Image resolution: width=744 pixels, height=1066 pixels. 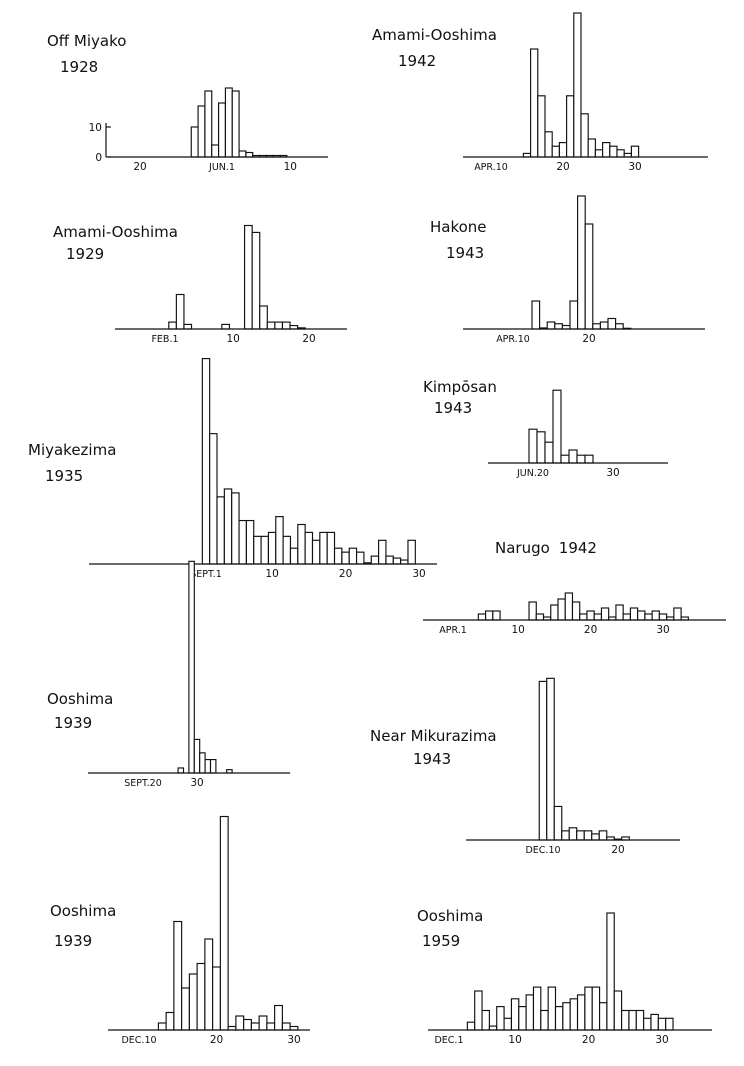 What do you see at coordinates (143, 783) in the screenshot?
I see `x-tick-label: SEPT.20` at bounding box center [143, 783].